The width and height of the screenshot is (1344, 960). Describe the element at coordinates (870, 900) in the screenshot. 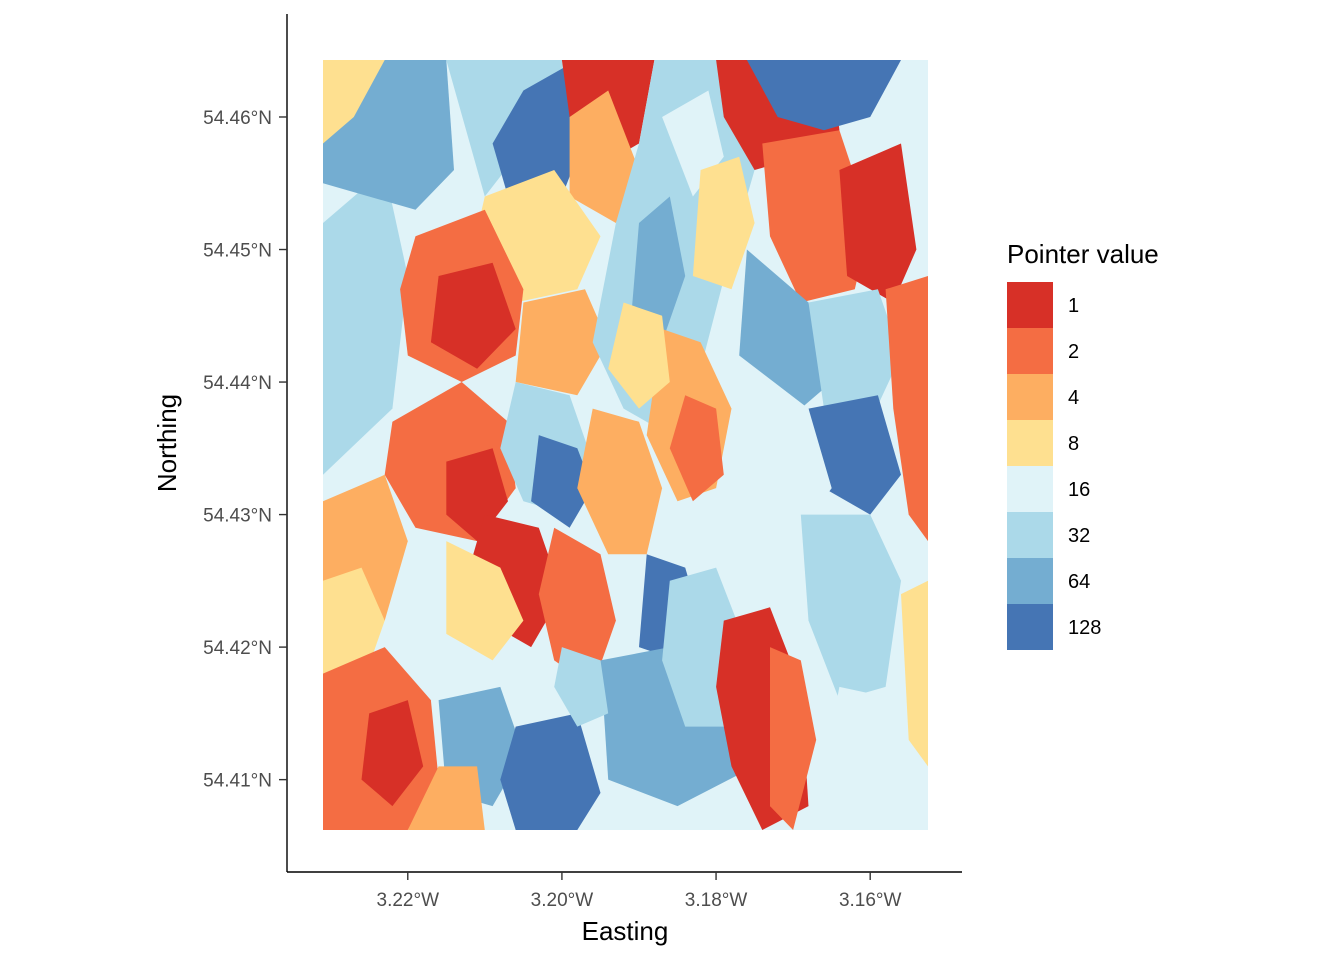

I see `x-tick-label: 3.16°W` at that location.